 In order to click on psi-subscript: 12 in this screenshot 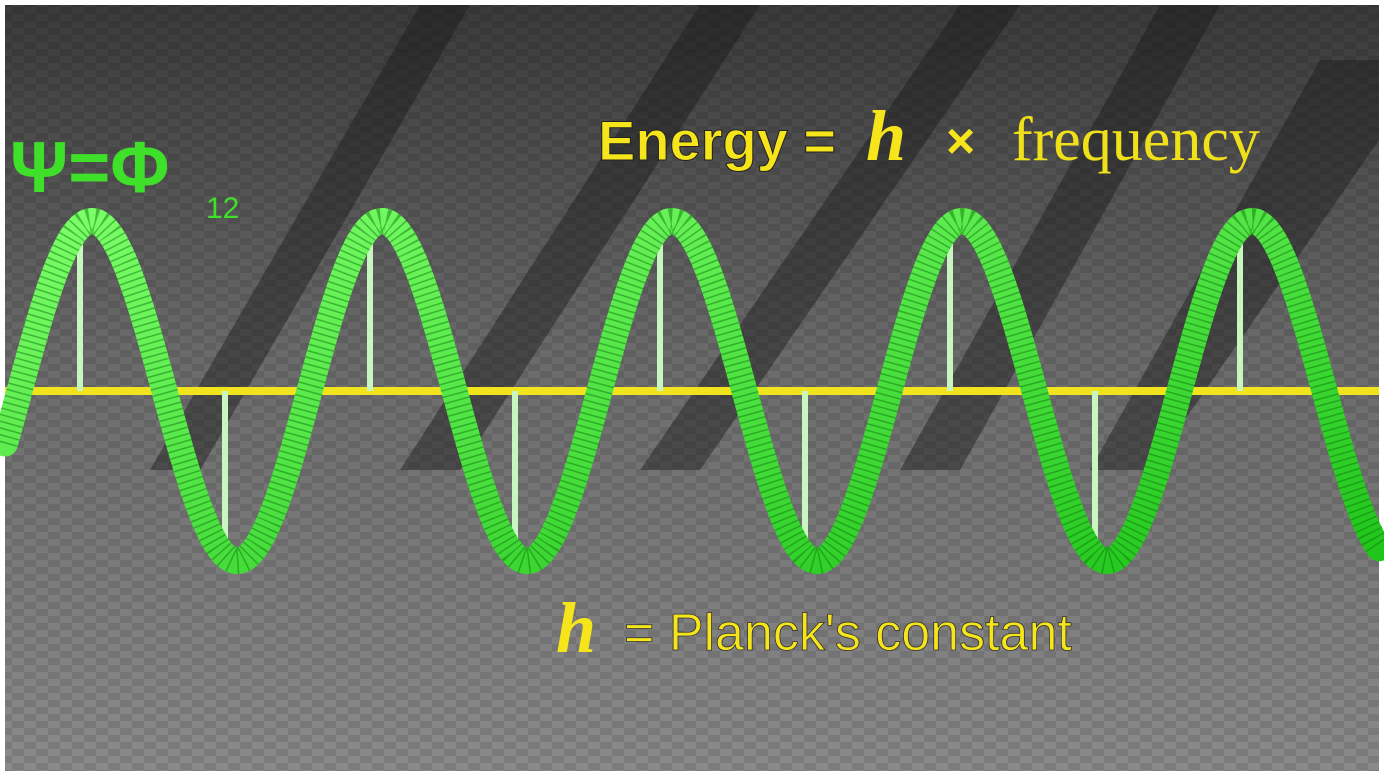, I will do `click(222, 208)`.